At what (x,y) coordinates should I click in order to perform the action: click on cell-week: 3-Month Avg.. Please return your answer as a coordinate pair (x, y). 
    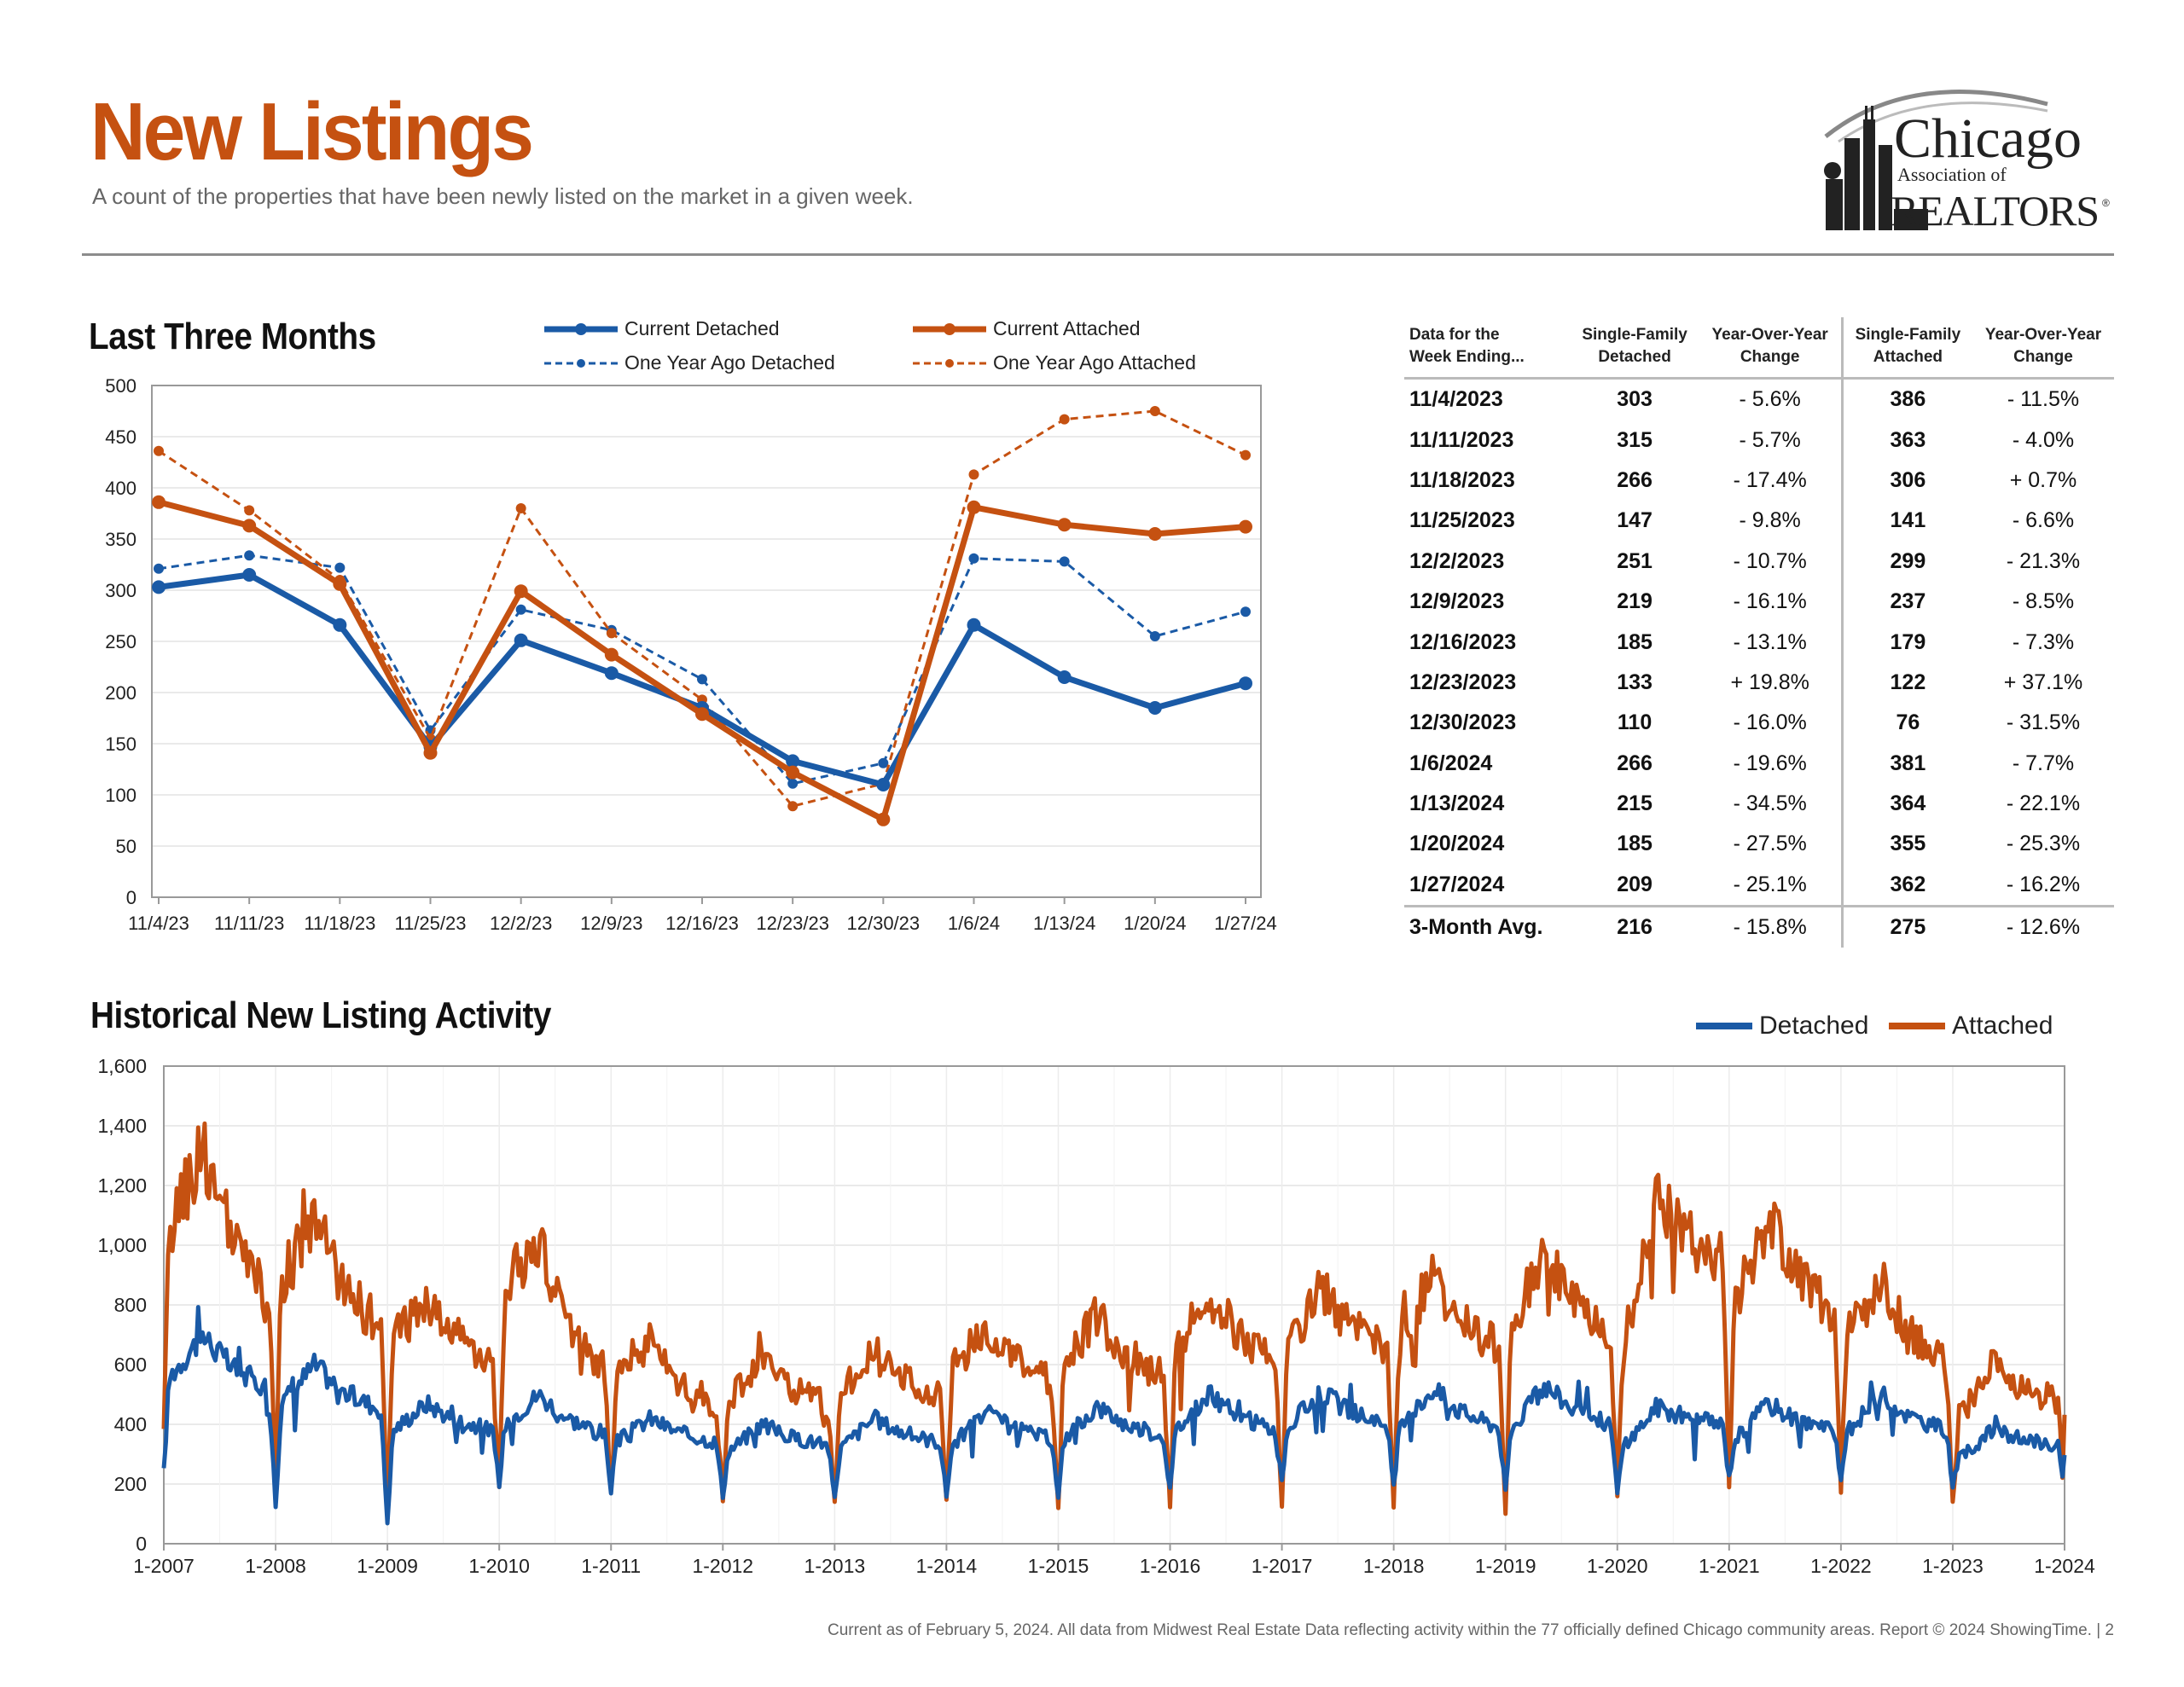
    Looking at the image, I should click on (1487, 926).